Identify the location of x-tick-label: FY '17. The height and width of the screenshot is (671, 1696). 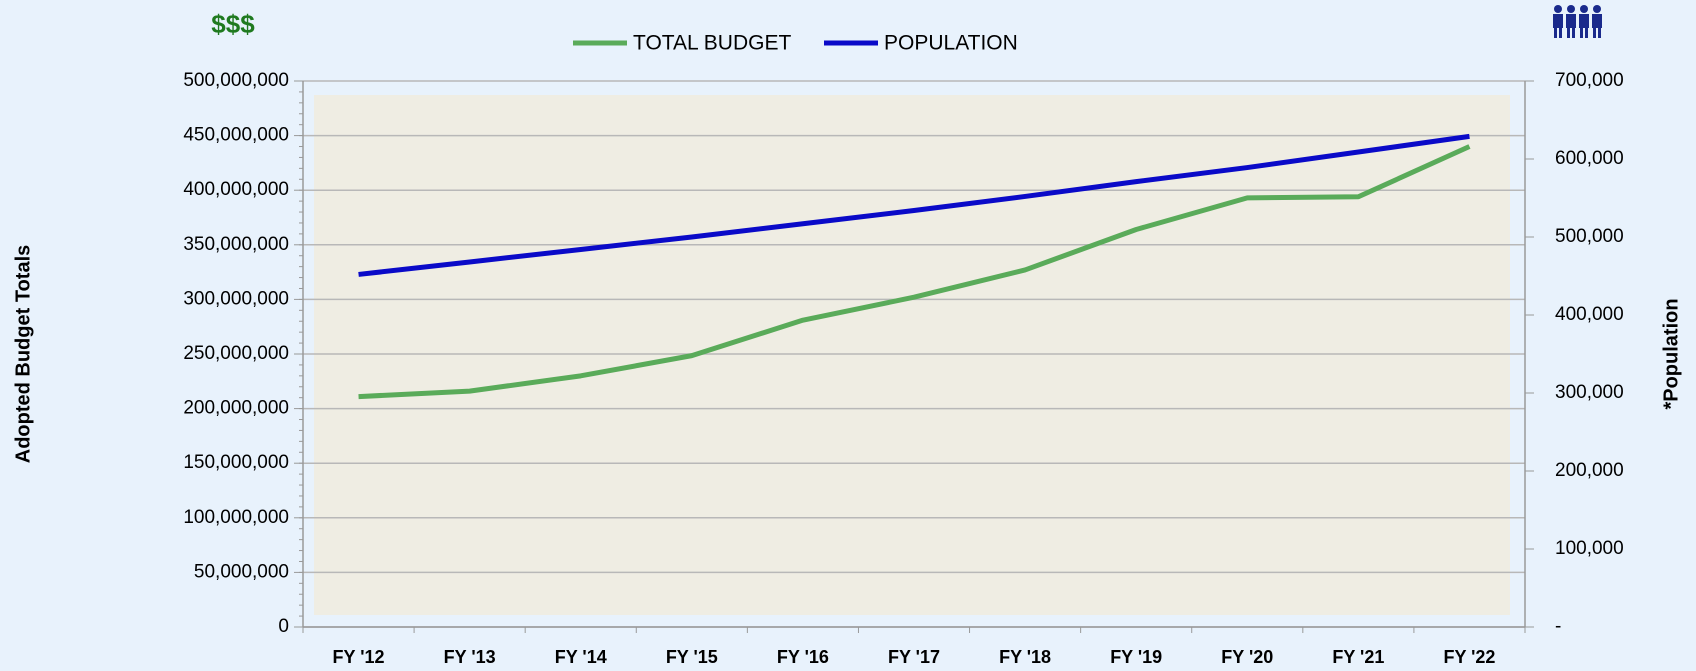
(914, 657).